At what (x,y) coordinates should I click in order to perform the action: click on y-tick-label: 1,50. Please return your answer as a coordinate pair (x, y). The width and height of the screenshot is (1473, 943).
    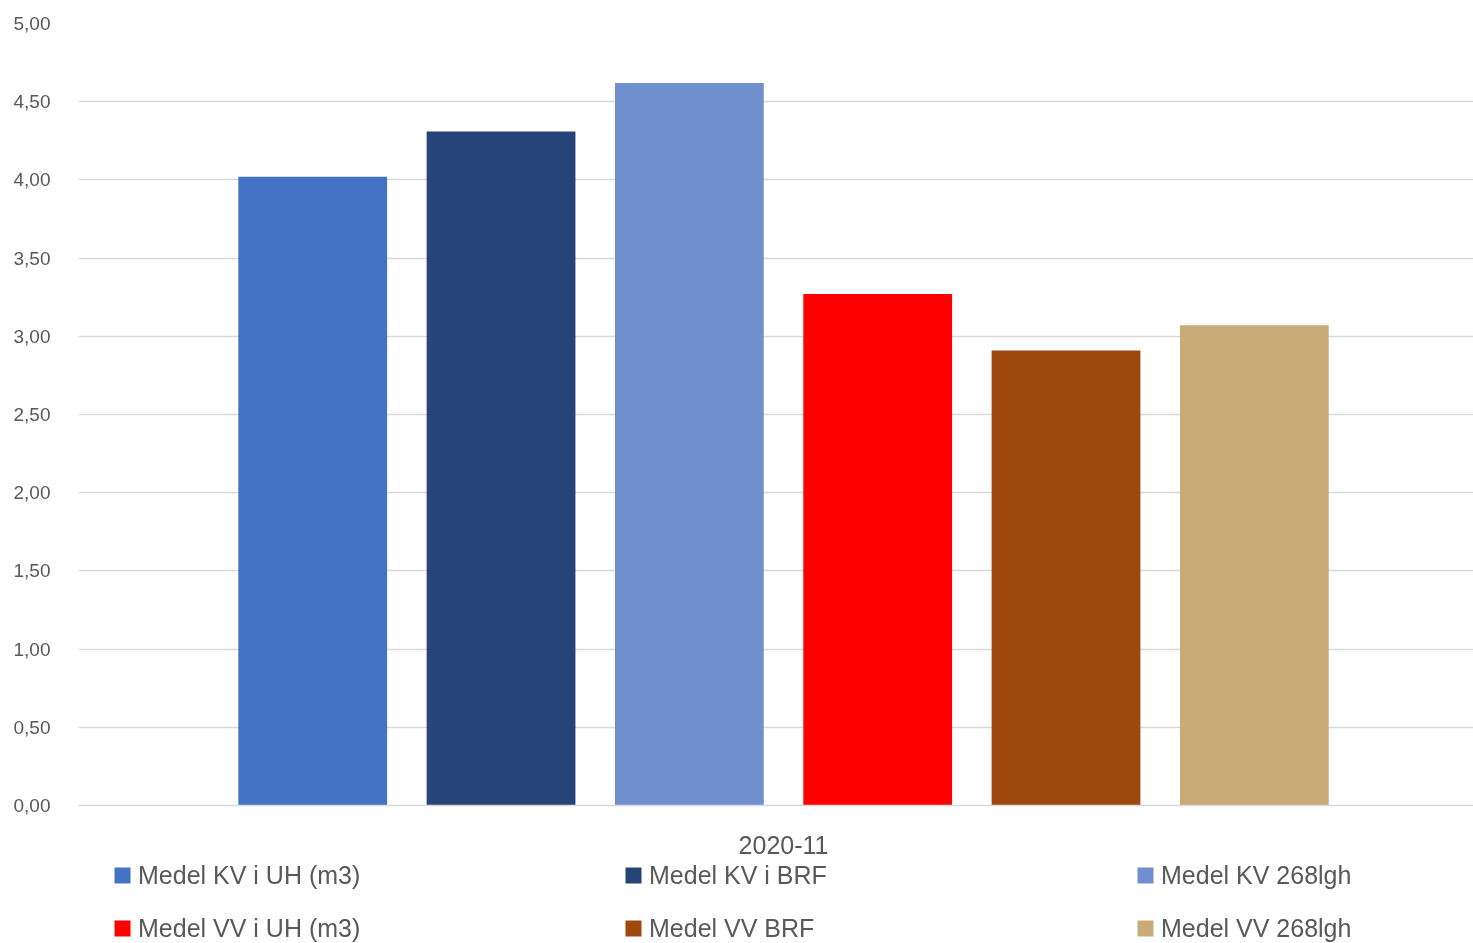
    Looking at the image, I should click on (32, 571).